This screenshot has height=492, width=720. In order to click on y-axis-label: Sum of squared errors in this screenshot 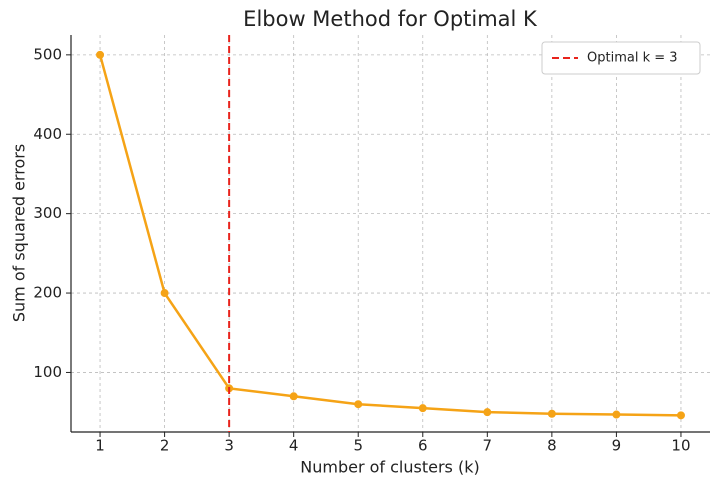, I will do `click(19, 233)`.